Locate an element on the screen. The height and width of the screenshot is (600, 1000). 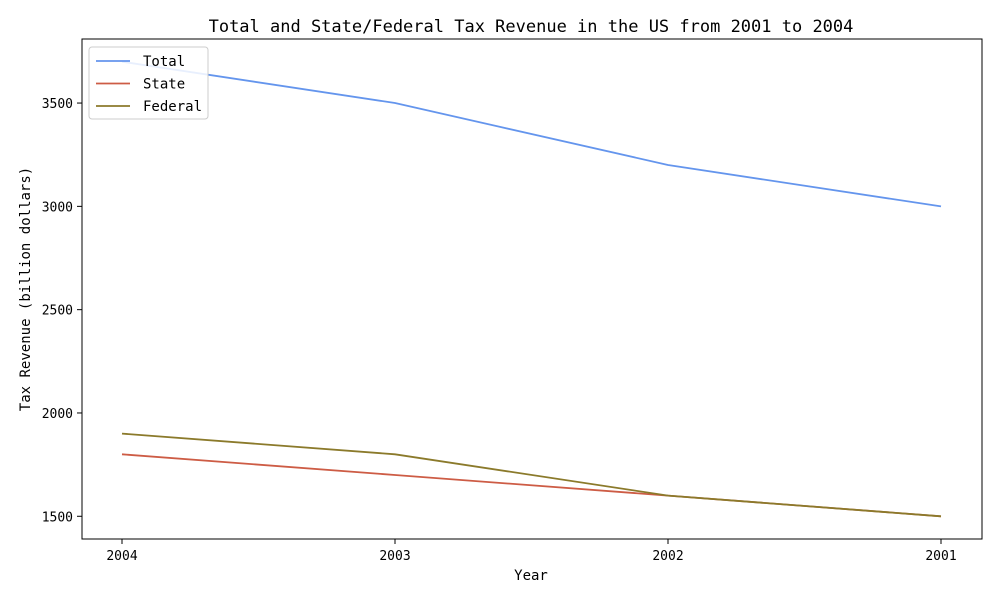
legend-label: State is located at coordinates (164, 85).